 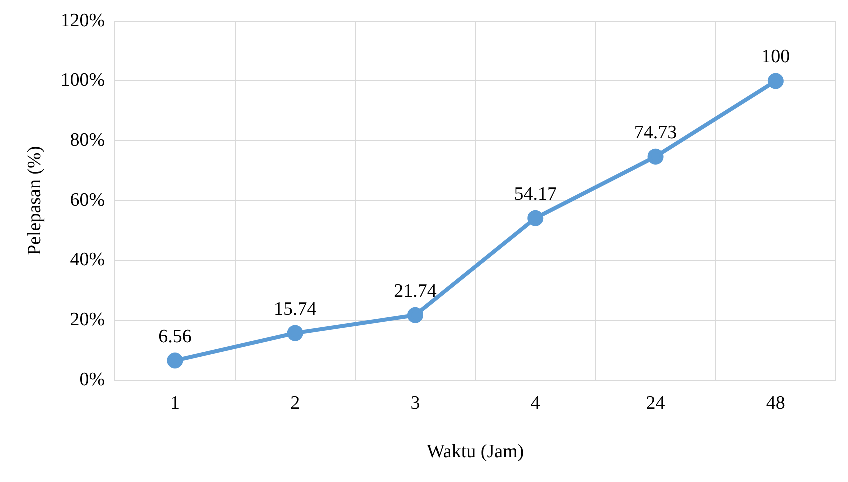 I want to click on y-tick-label: 100%, so click(x=83, y=81).